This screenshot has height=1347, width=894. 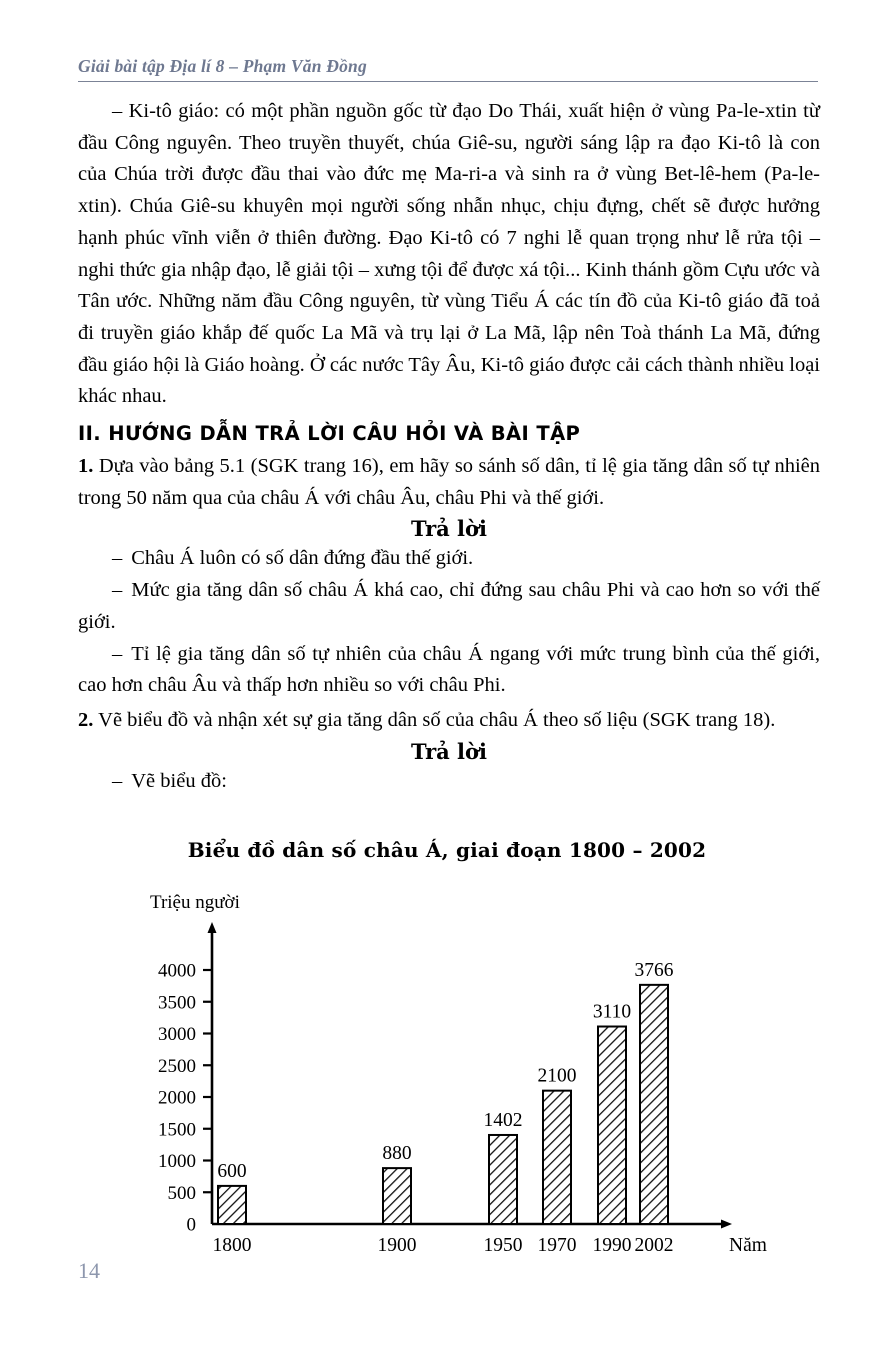 I want to click on y-axis-tick-label: 1000, so click(x=177, y=1161).